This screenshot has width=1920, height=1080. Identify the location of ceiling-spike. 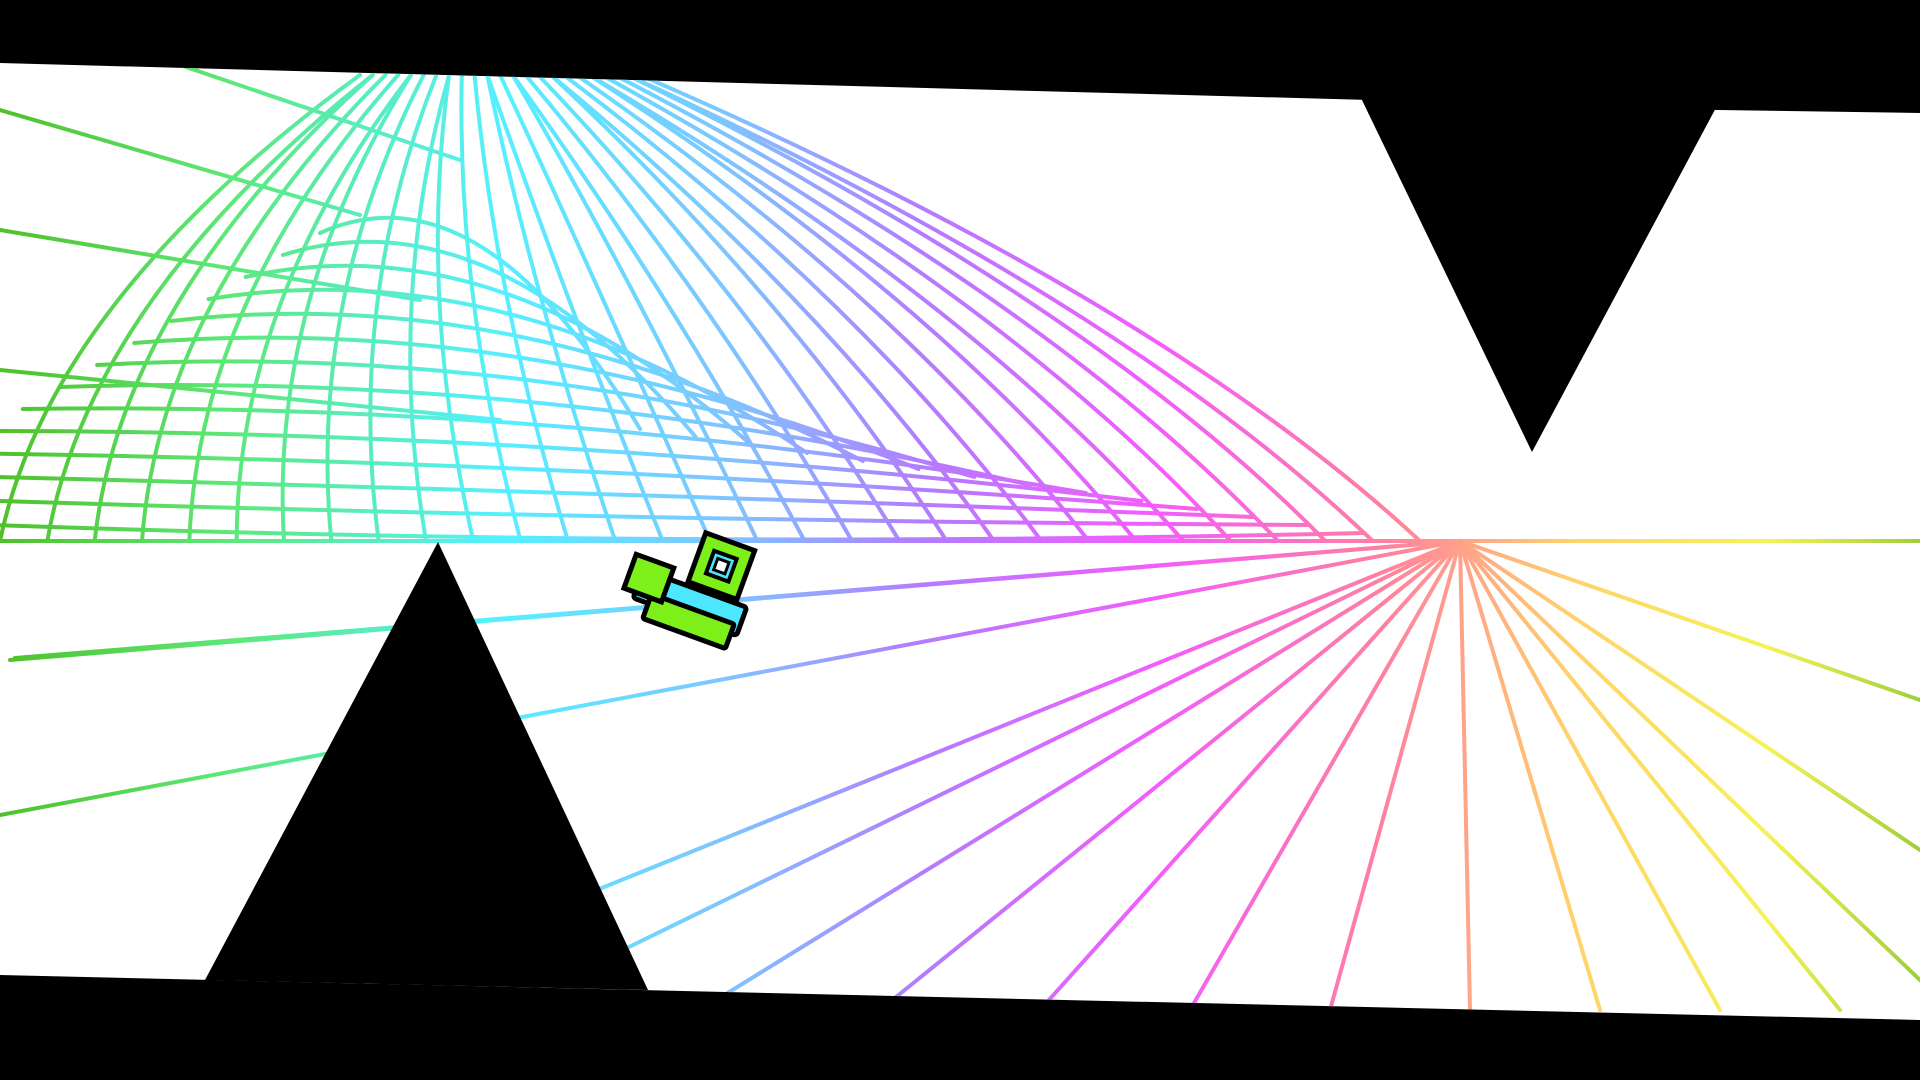
(1539, 274).